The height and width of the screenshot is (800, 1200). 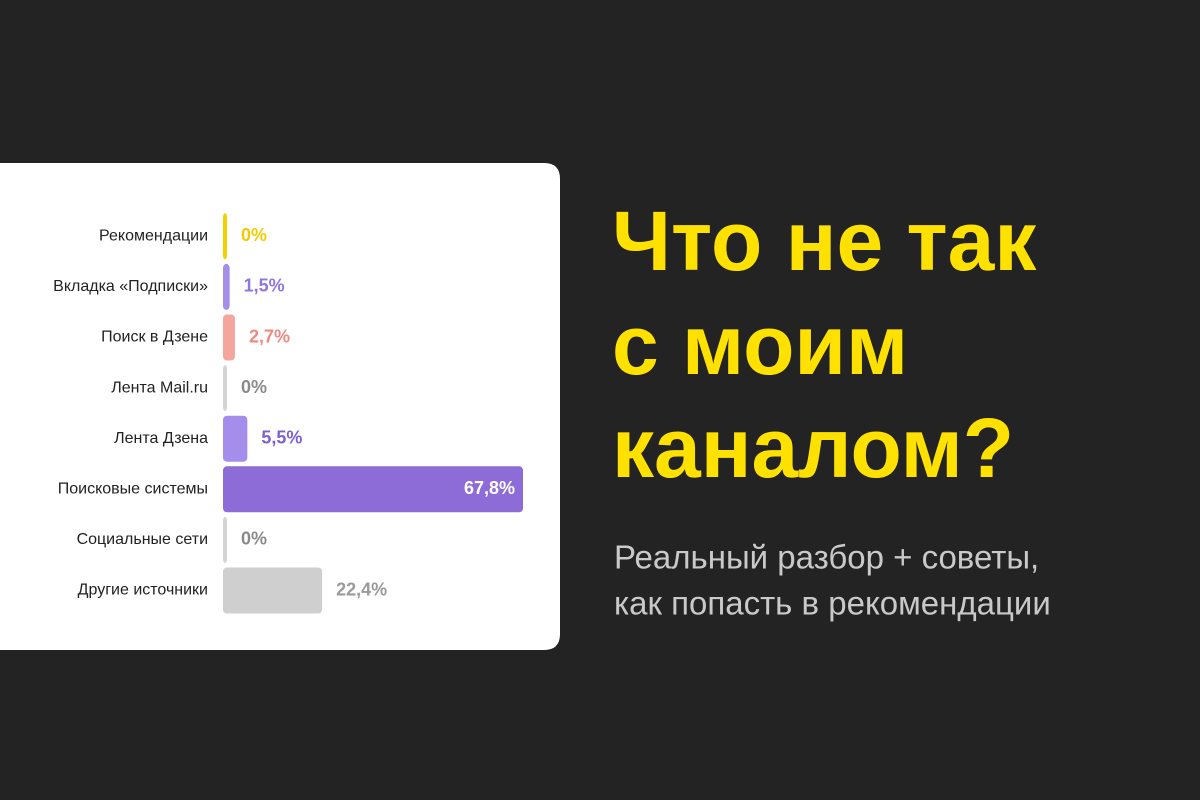 I want to click on category-label: Поиск в Дзене, so click(x=154, y=337).